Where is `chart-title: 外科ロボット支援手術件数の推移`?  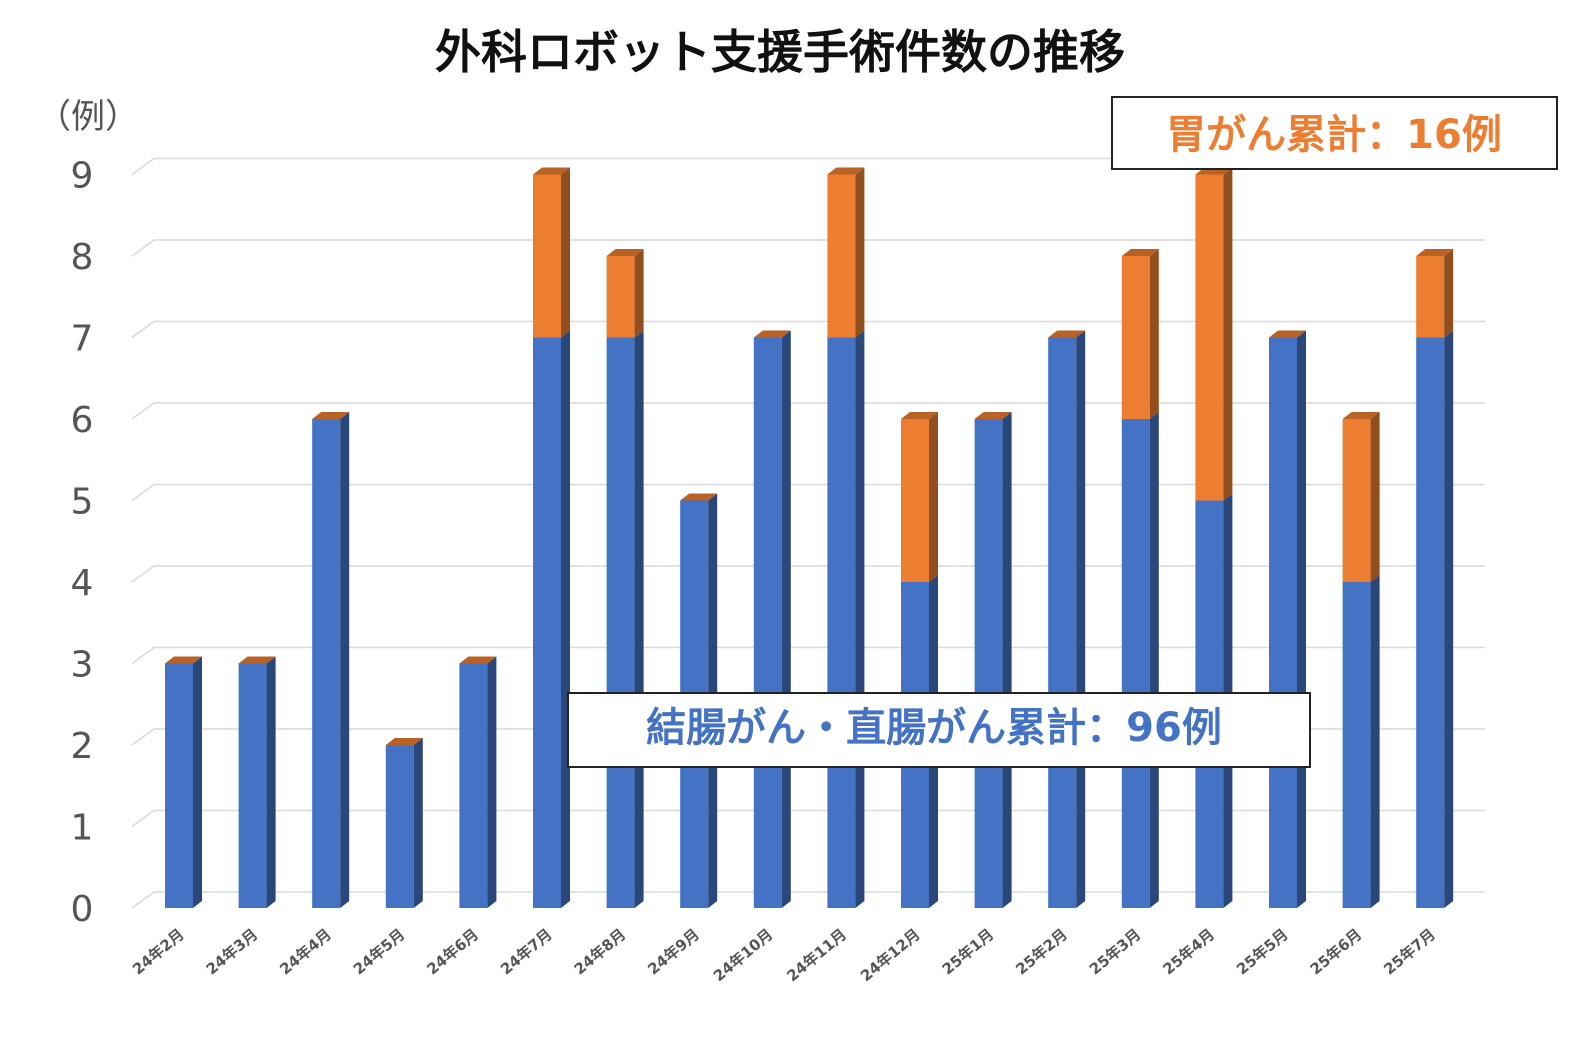 chart-title: 外科ロボット支援手術件数の推移 is located at coordinates (780, 52).